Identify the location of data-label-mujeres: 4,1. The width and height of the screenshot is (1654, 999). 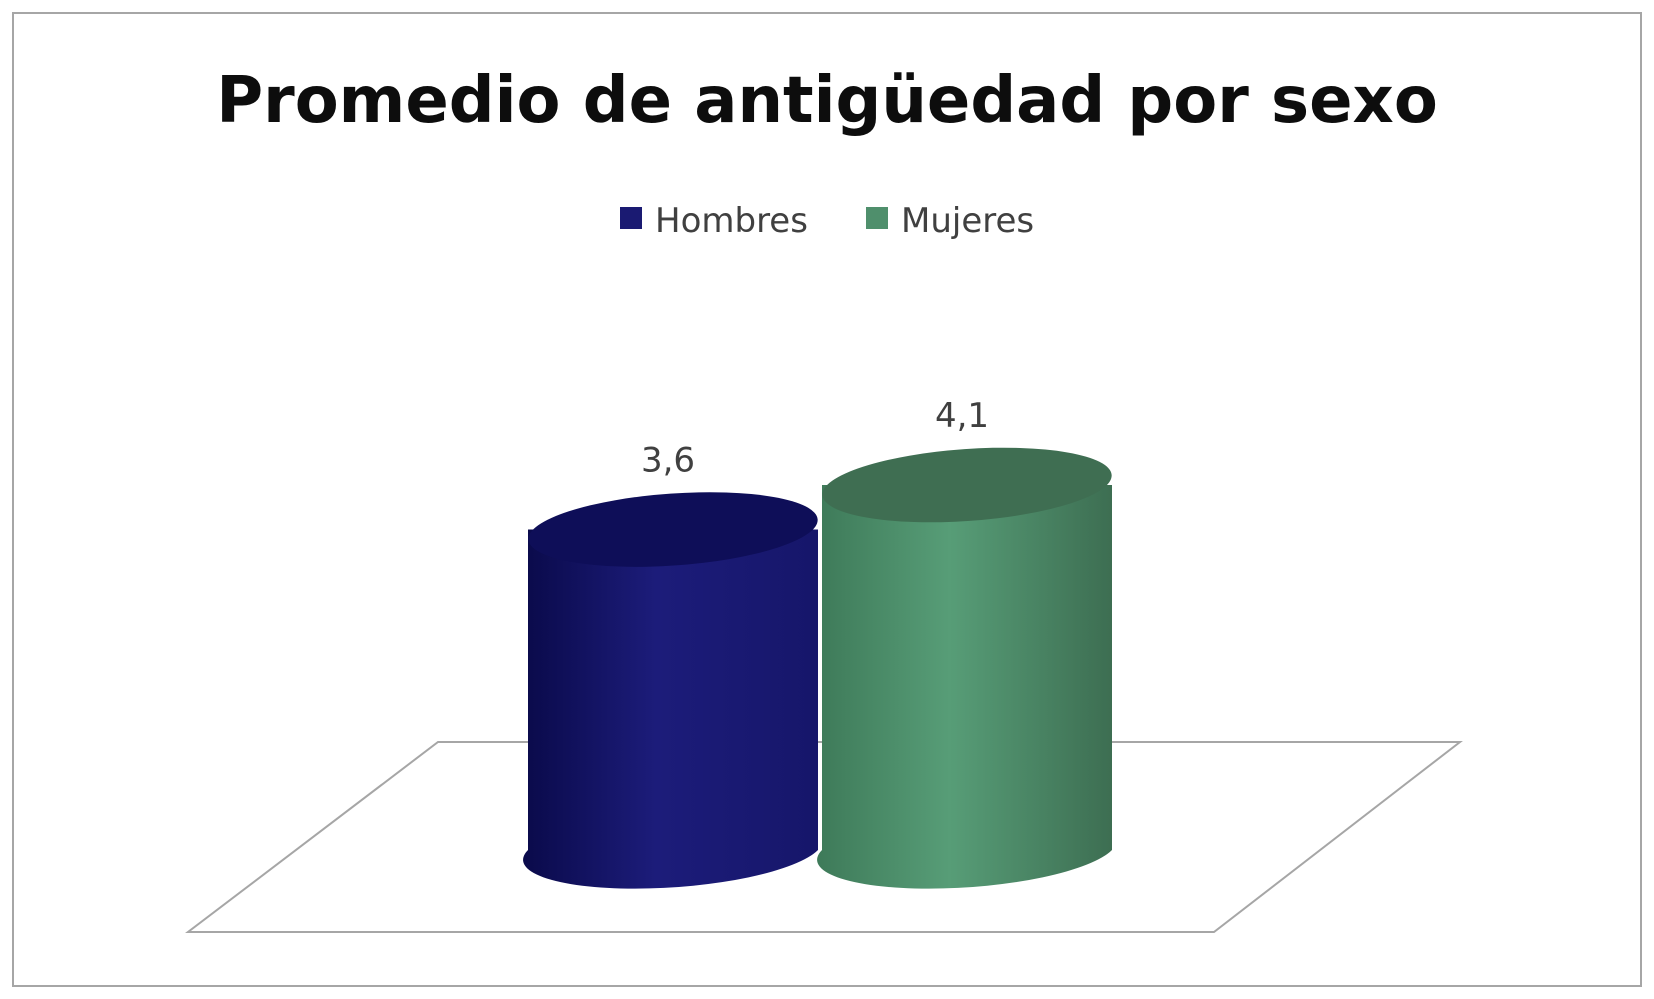
(962, 416).